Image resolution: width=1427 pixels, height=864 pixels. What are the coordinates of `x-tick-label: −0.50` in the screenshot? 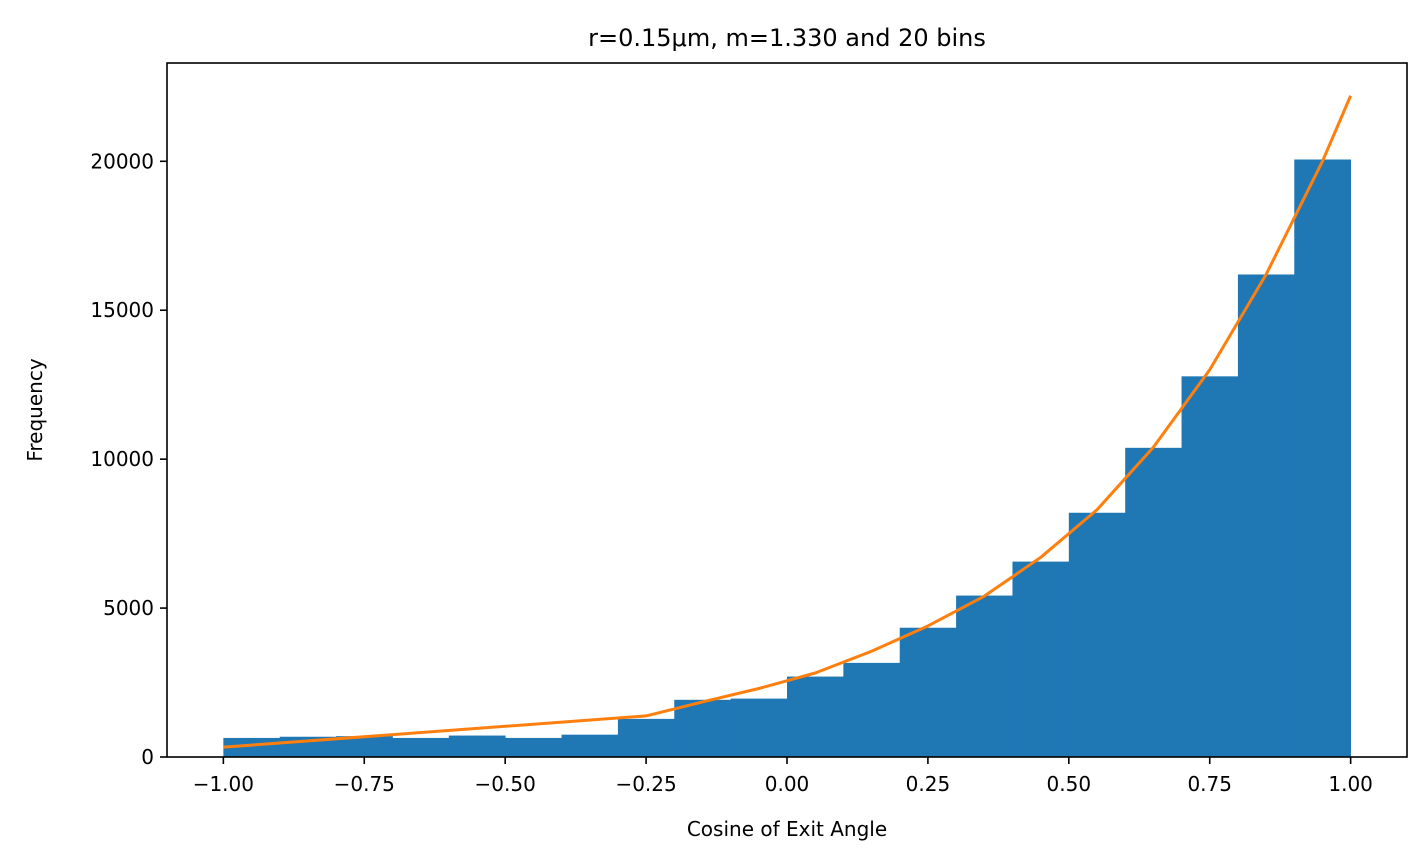 It's located at (505, 784).